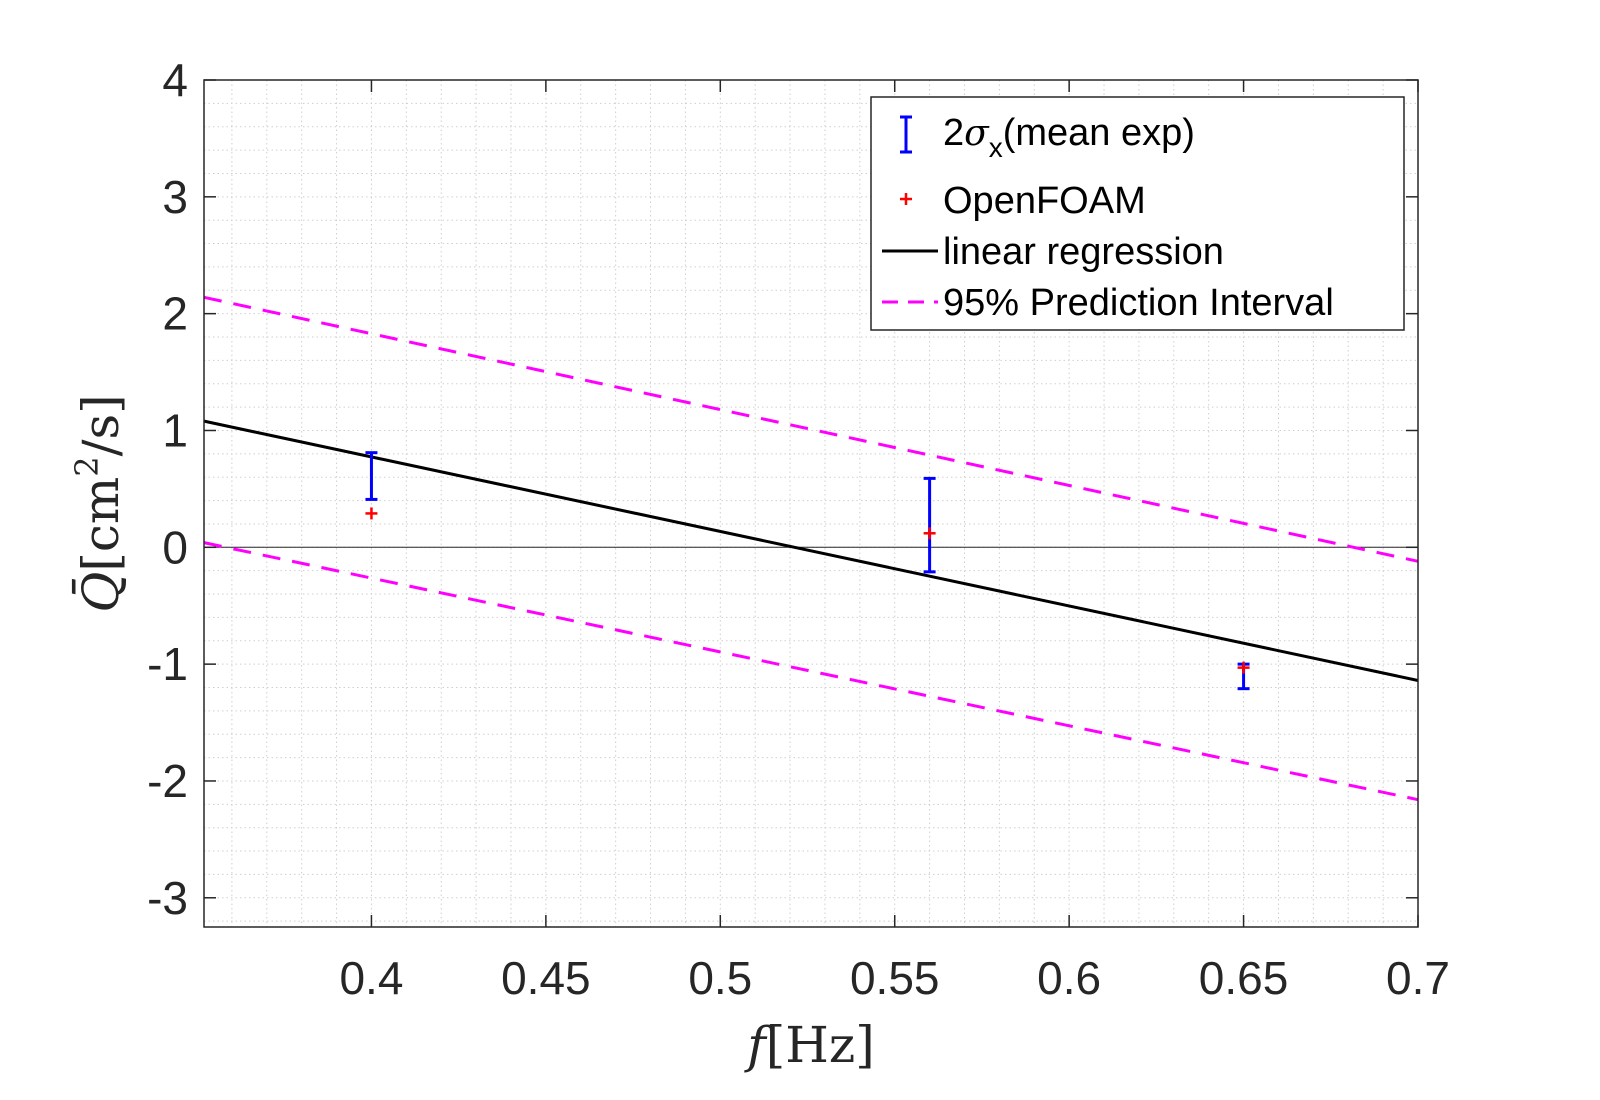 This screenshot has width=1600, height=1100. Describe the element at coordinates (820, 1045) in the screenshot. I see `x-axis-unit: [Hz]` at that location.